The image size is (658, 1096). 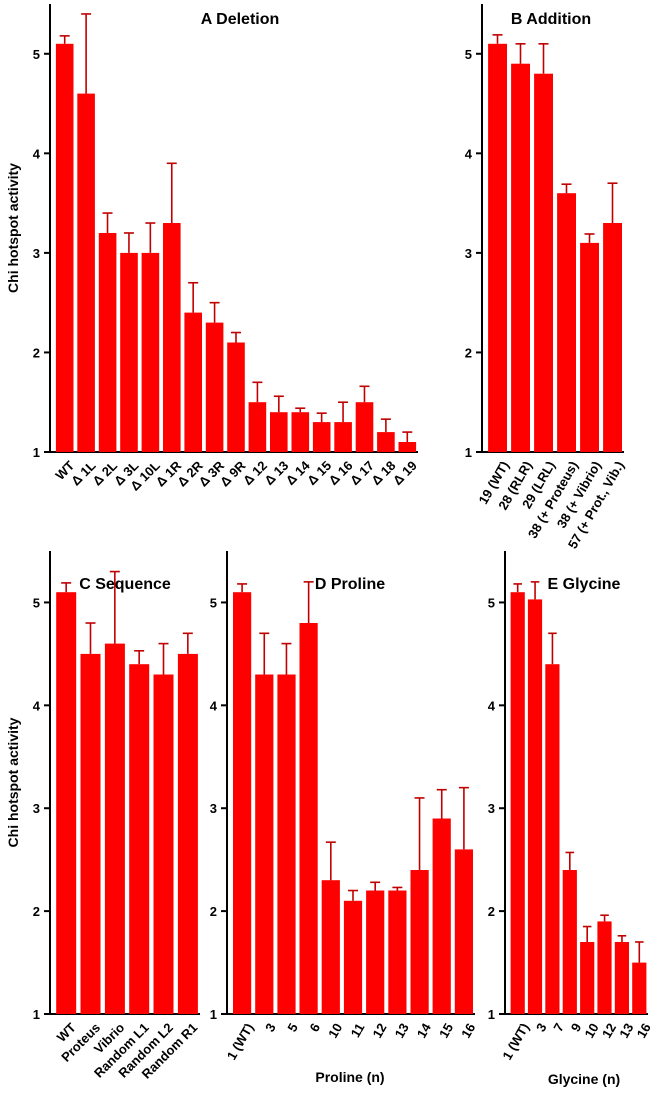 What do you see at coordinates (446, 1031) in the screenshot?
I see `x-tick-label: 15` at bounding box center [446, 1031].